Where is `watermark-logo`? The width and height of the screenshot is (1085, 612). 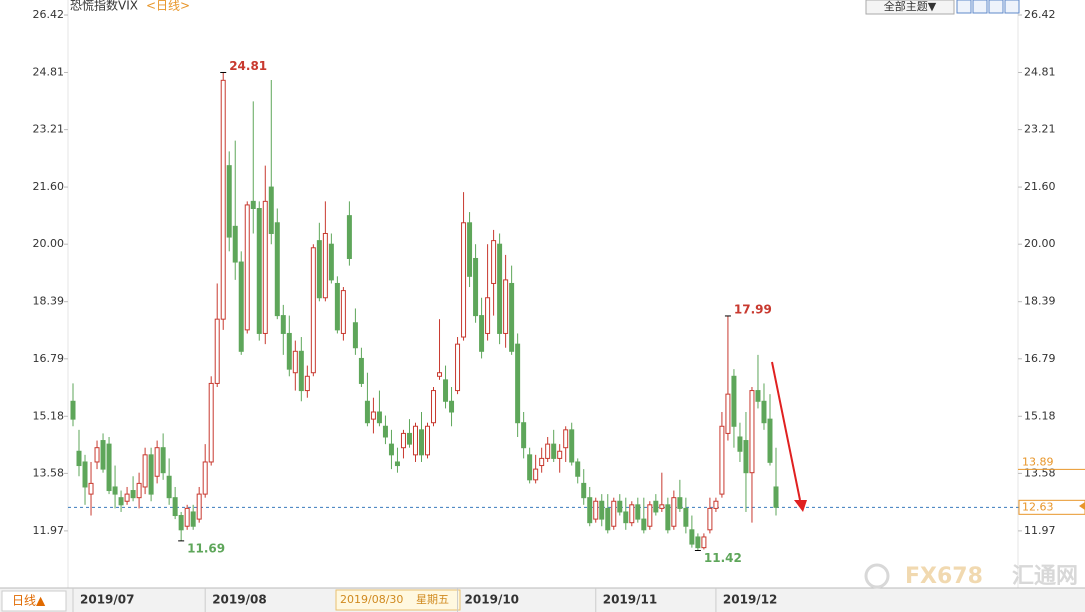
watermark-logo is located at coordinates (877, 576).